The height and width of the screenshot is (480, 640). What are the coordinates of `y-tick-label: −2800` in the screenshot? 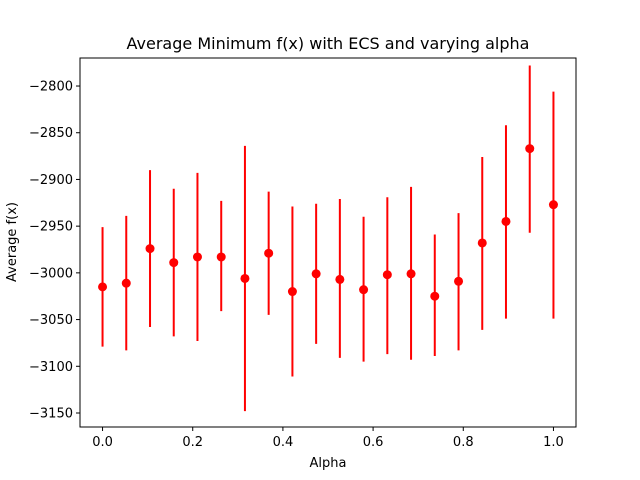 It's located at (51, 87).